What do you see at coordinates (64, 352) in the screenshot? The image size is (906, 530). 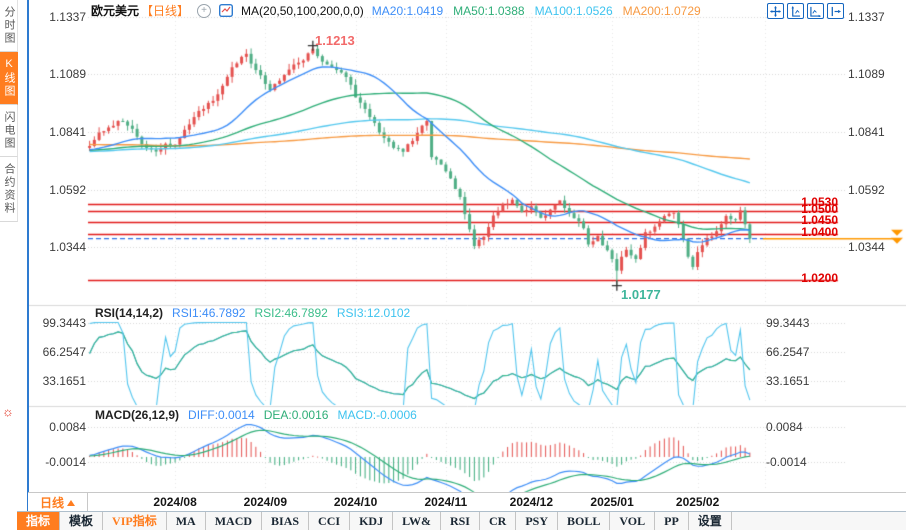 I see `rsi-axis-label-left: 66.2547` at bounding box center [64, 352].